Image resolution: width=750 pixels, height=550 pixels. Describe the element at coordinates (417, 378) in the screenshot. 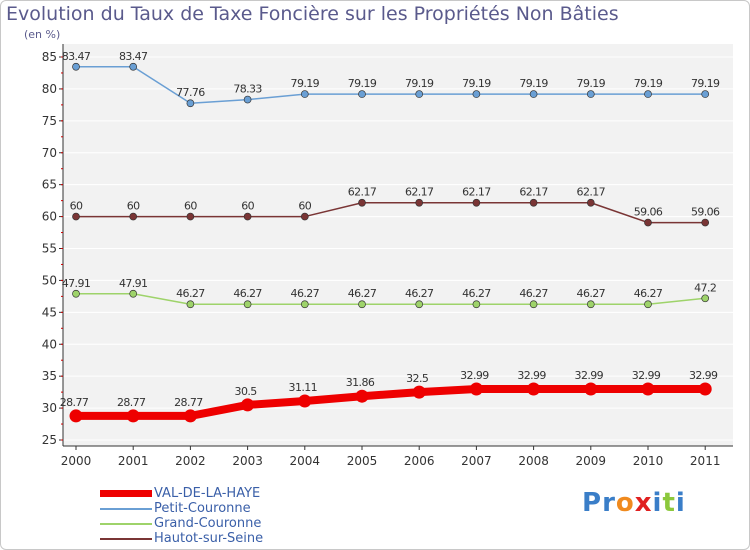

I see `data-label: 32.5` at that location.